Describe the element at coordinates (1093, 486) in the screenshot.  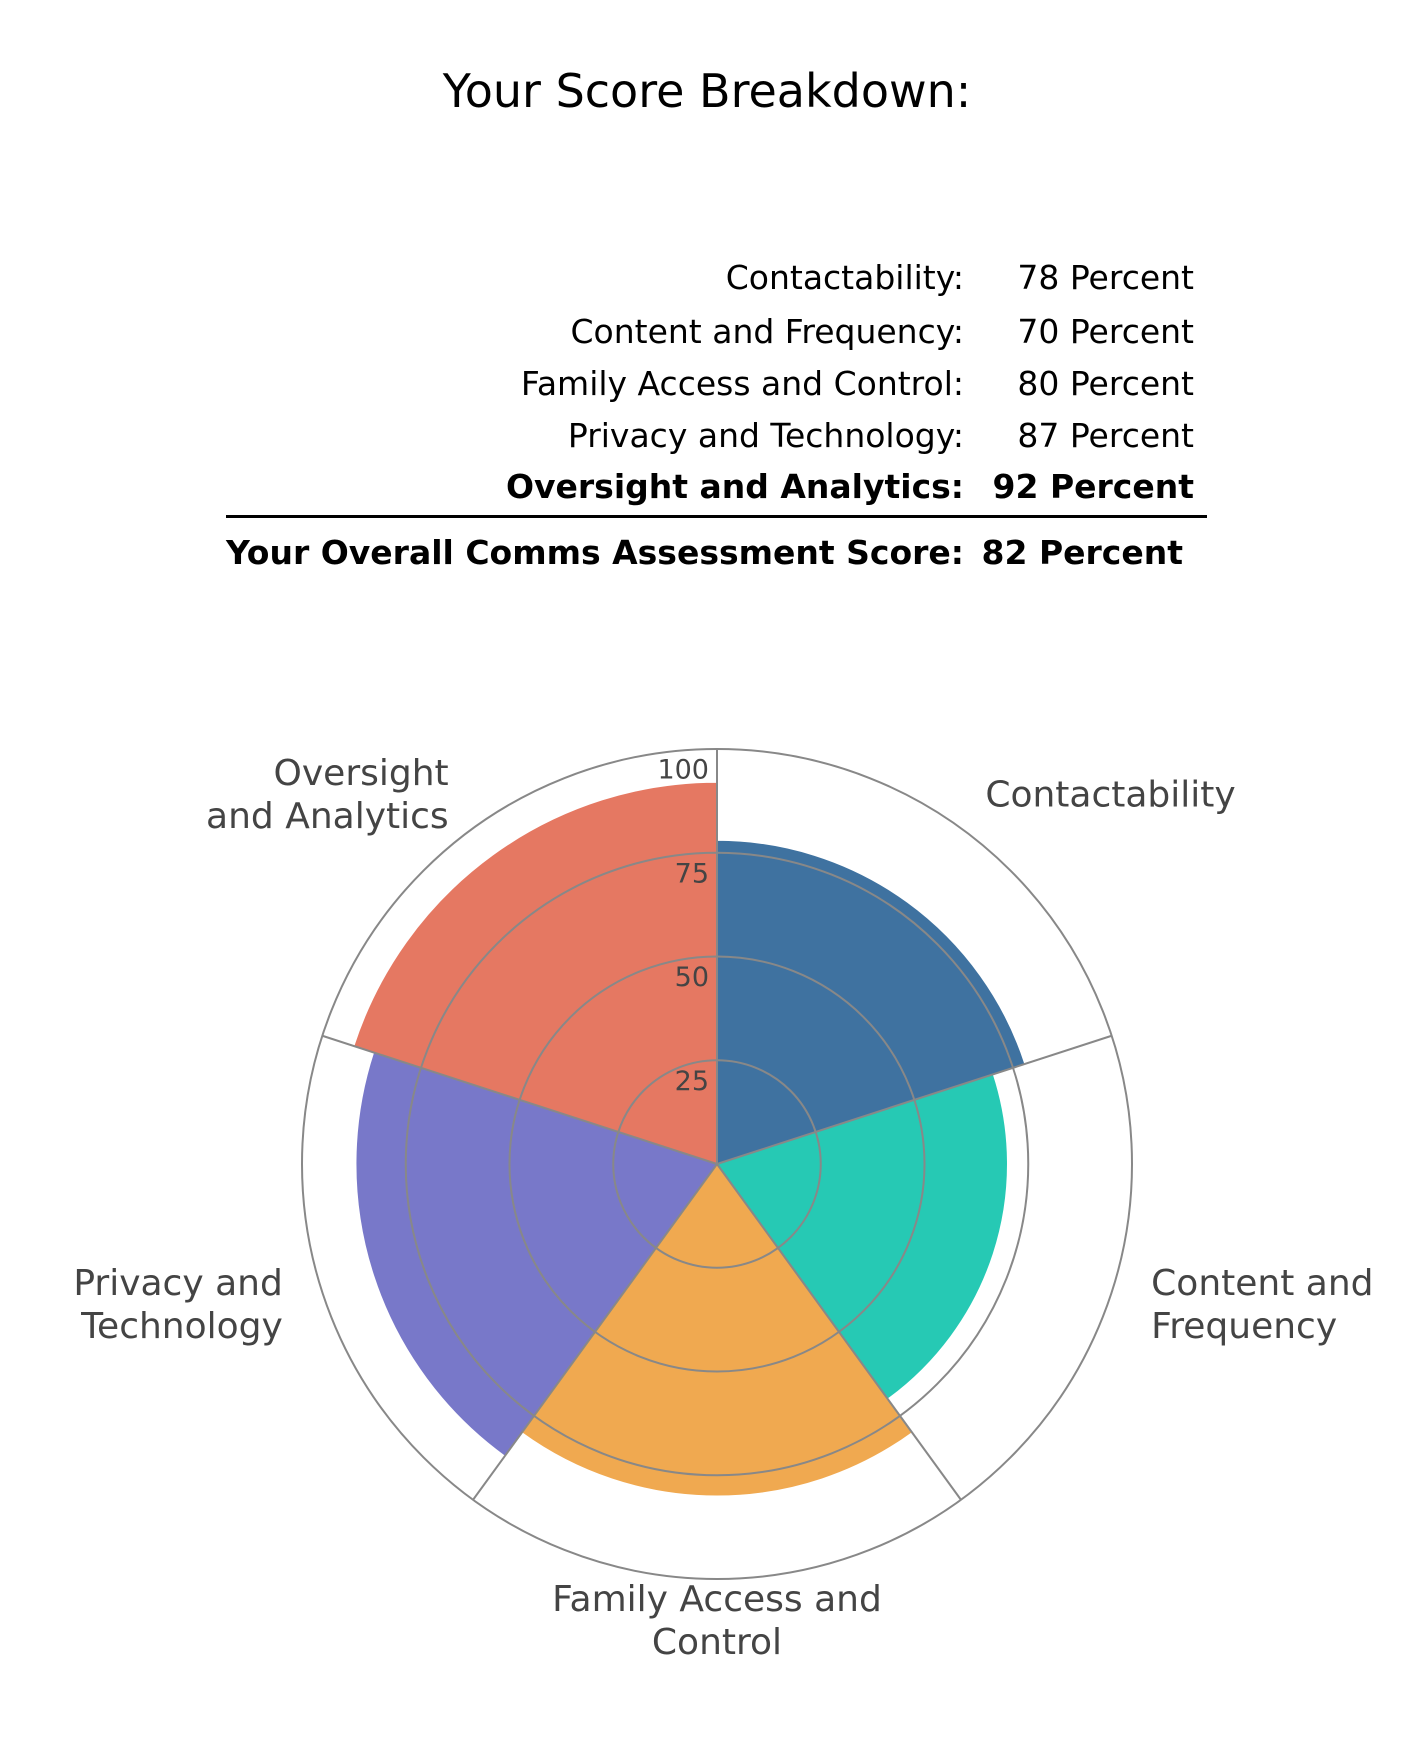
I see `score-value: 92 Percent` at that location.